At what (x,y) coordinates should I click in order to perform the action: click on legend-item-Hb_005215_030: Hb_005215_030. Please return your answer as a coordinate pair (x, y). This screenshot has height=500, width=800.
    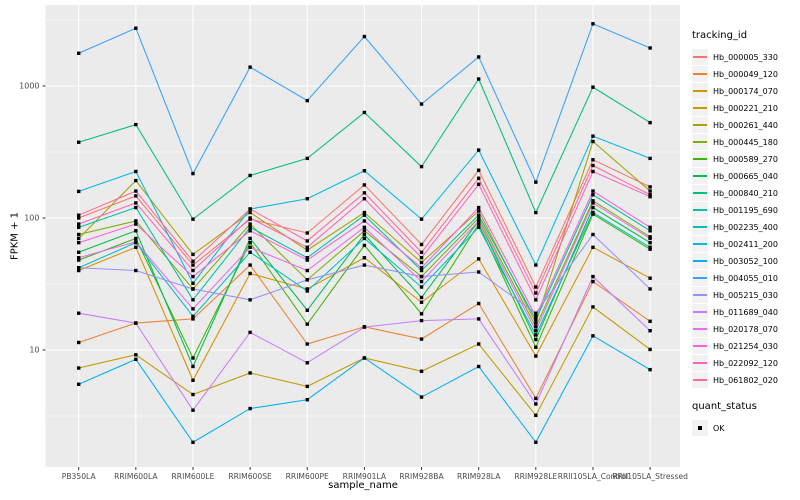
    Looking at the image, I should click on (746, 295).